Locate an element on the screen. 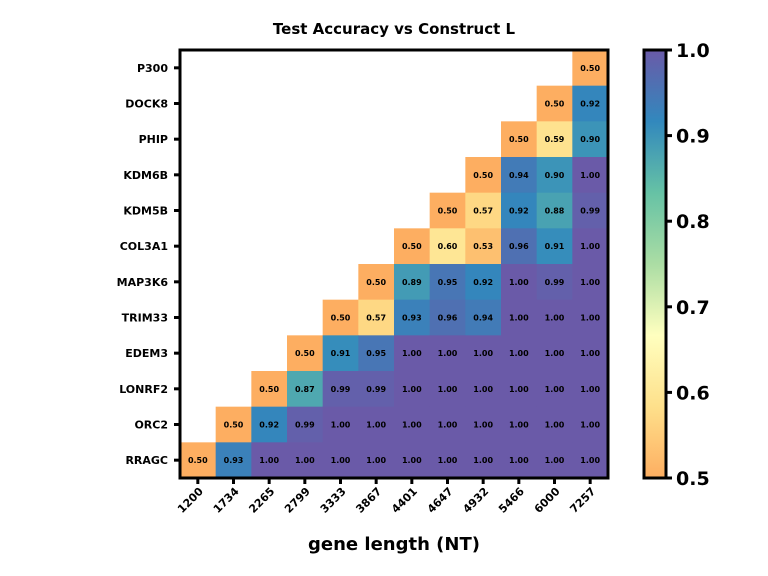  colorbar-tick-label: 0.8 is located at coordinates (693, 222).